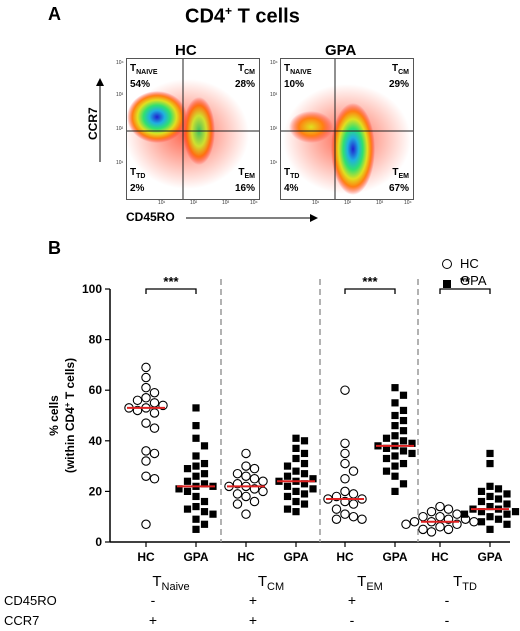 Image resolution: width=520 pixels, height=631 pixels. I want to click on ccr7-marker: +, so click(153, 620).